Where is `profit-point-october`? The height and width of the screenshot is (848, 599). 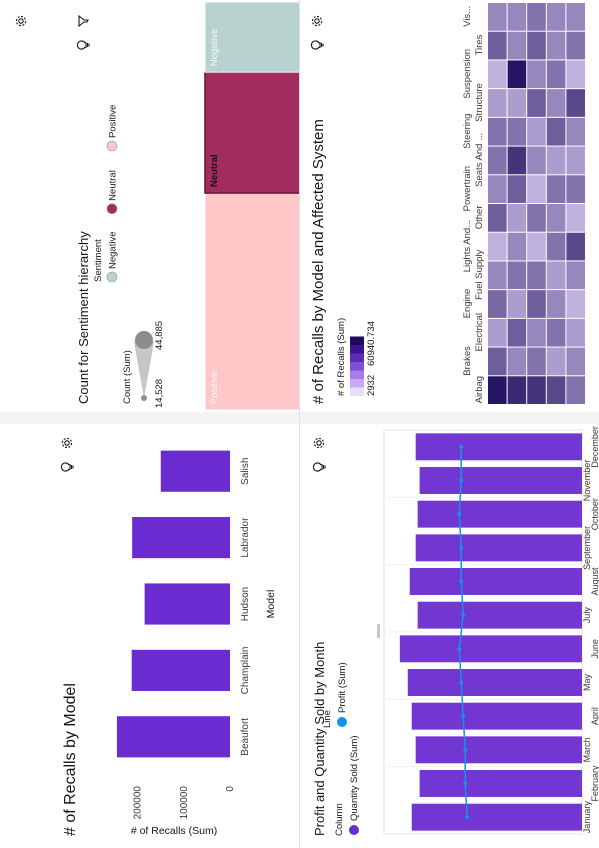 profit-point-october is located at coordinates (459, 514).